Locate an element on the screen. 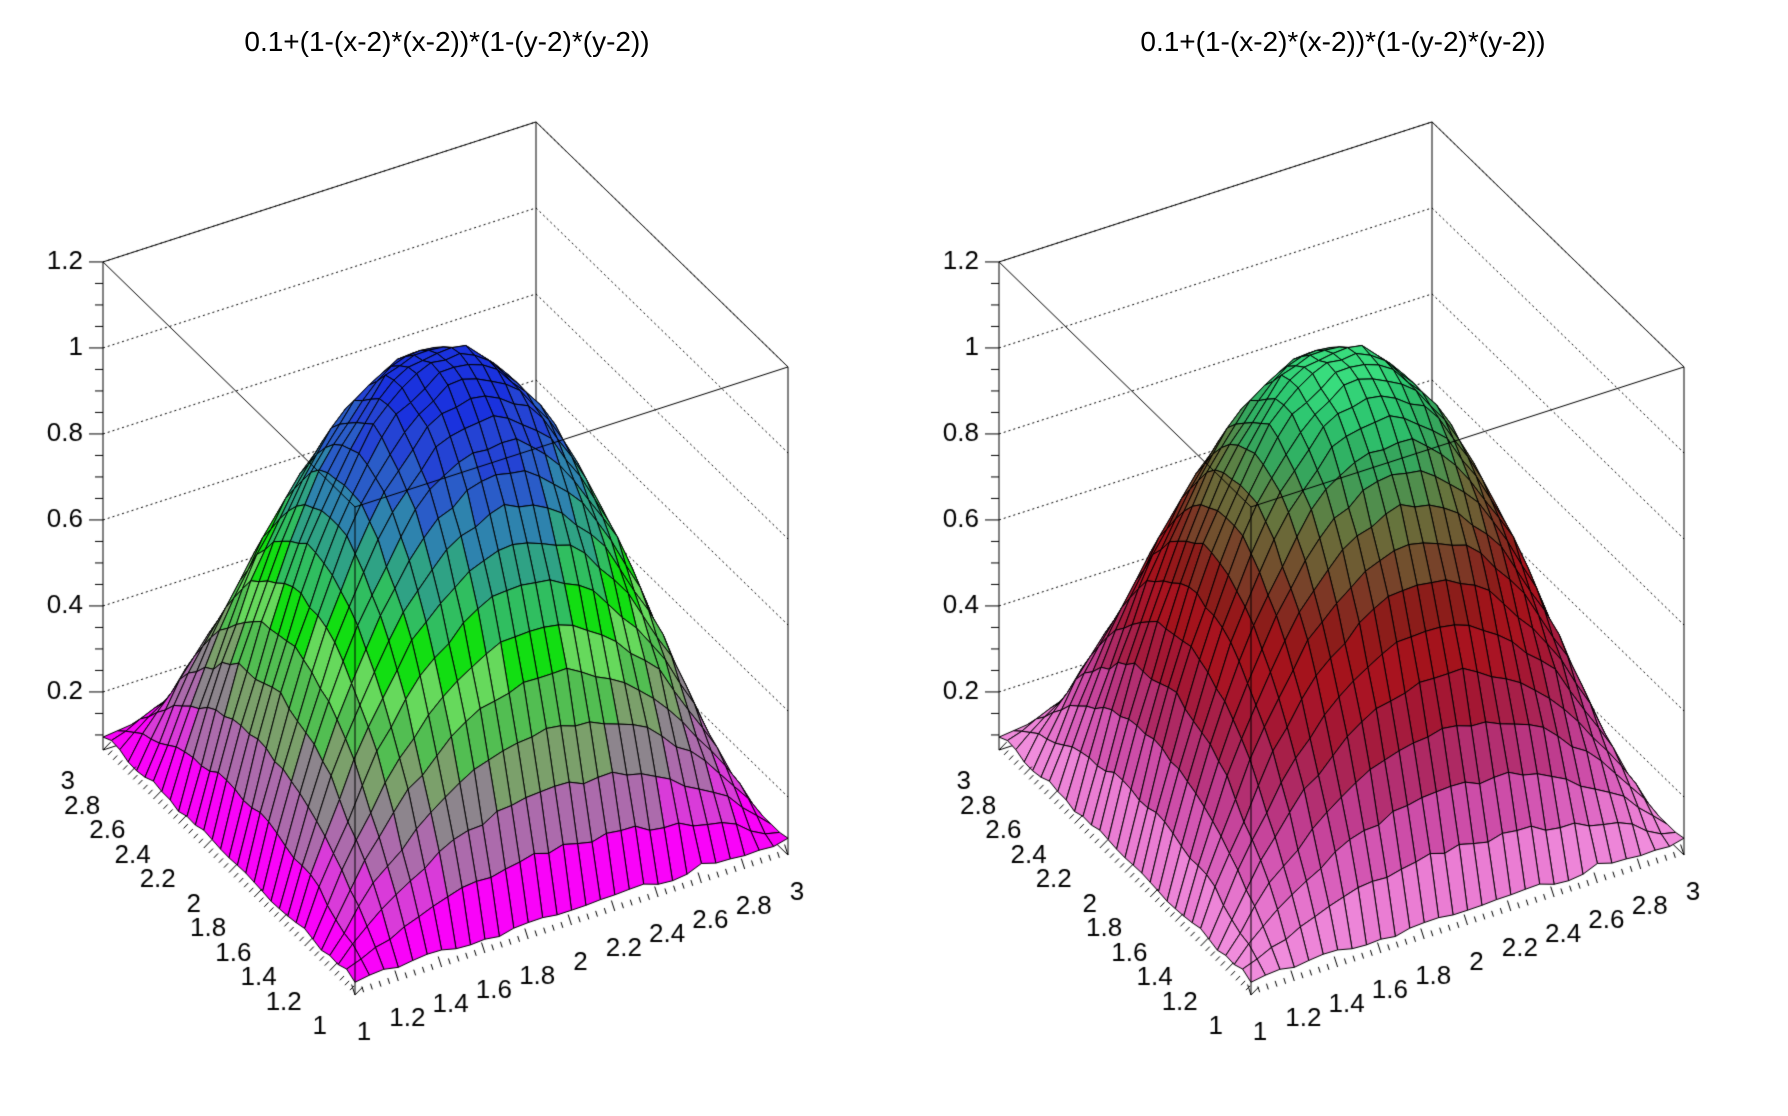 The height and width of the screenshot is (1116, 1788). plot-title-right: 0.1+(1-(x-2)*(x-2))*(1-(y-2)*(y-2)) is located at coordinates (1343, 41).